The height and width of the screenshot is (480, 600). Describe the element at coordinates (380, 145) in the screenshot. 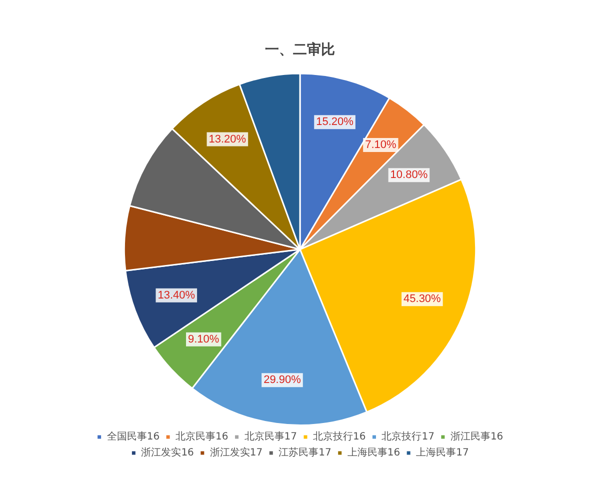

I see `data-label: 7.10%` at that location.